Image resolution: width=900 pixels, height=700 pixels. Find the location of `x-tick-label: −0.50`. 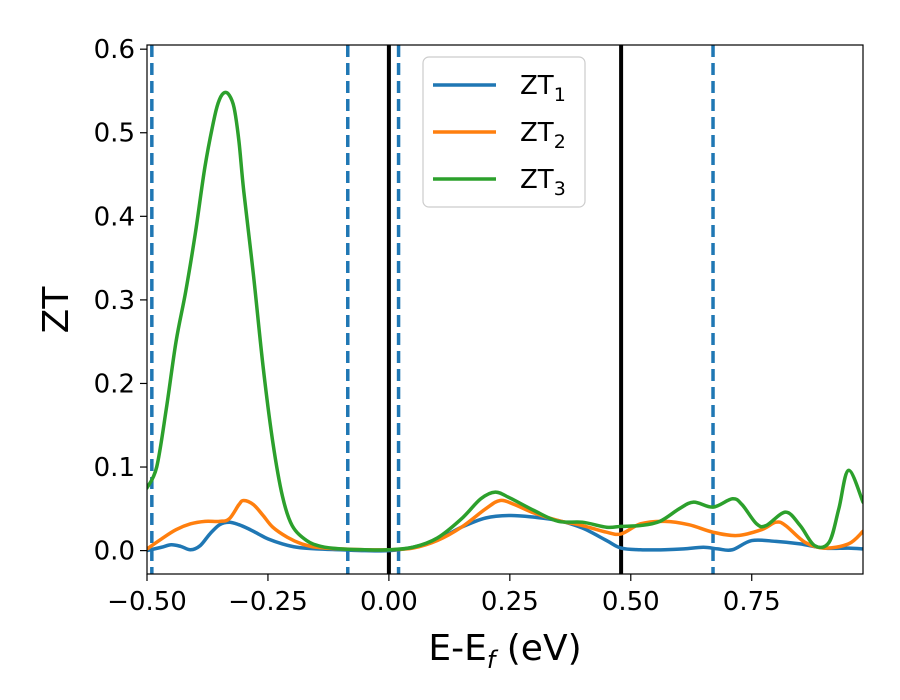

x-tick-label: −0.50 is located at coordinates (147, 602).